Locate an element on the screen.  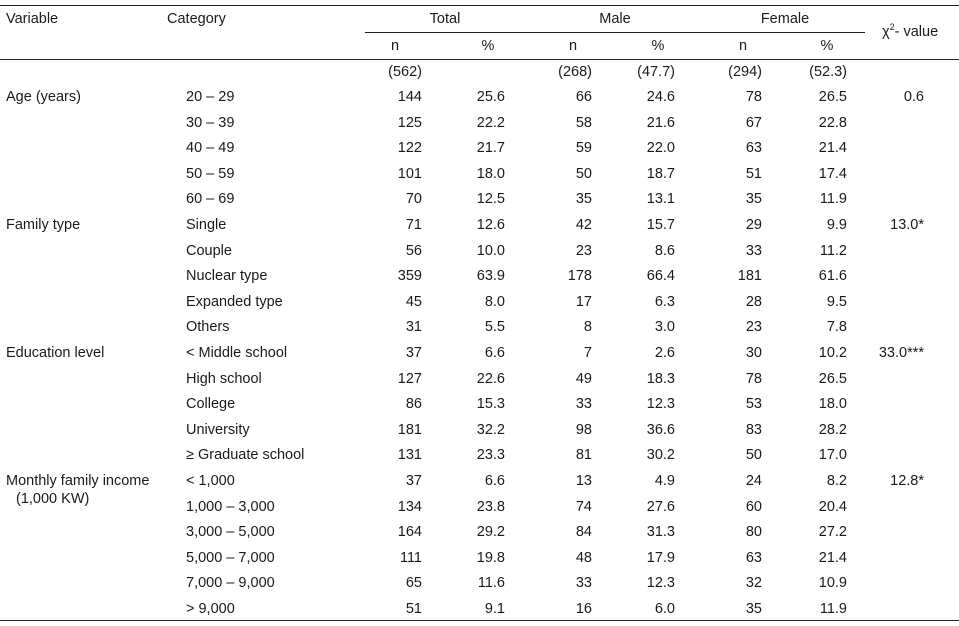
cell-total-n: 86 is located at coordinates (413, 404).